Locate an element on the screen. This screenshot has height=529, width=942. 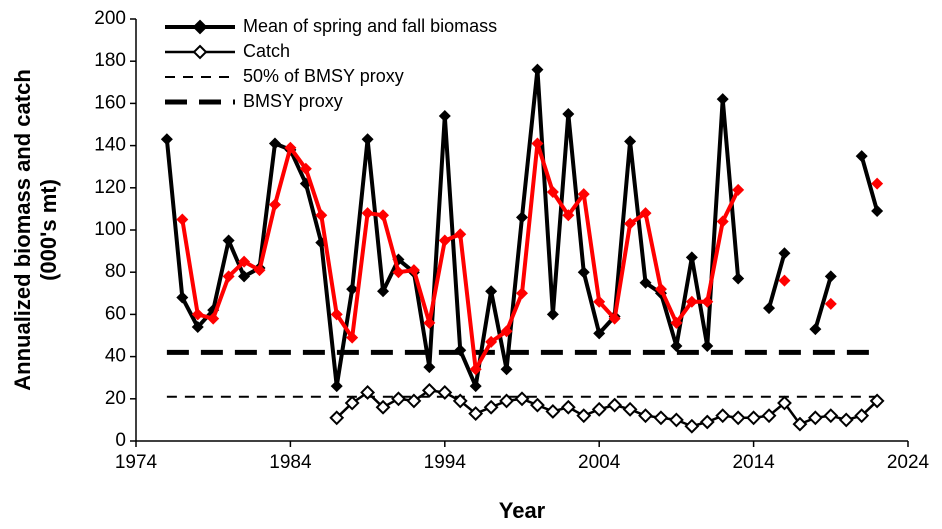
x-tick-label: 2004 is located at coordinates (599, 462).